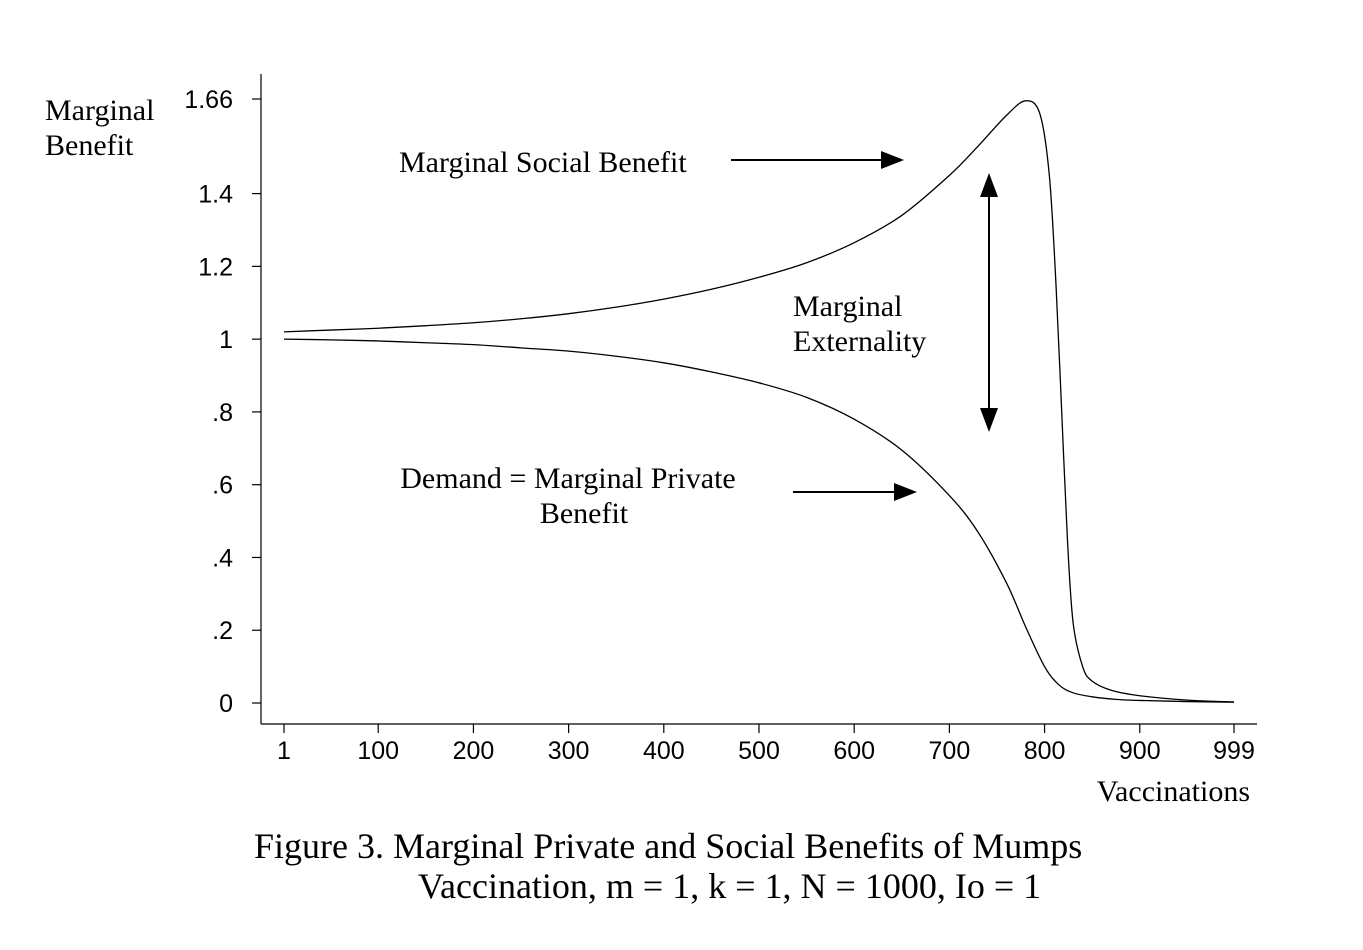 Image resolution: width=1363 pixels, height=950 pixels. Describe the element at coordinates (222, 486) in the screenshot. I see `y-tick-label: .6` at that location.